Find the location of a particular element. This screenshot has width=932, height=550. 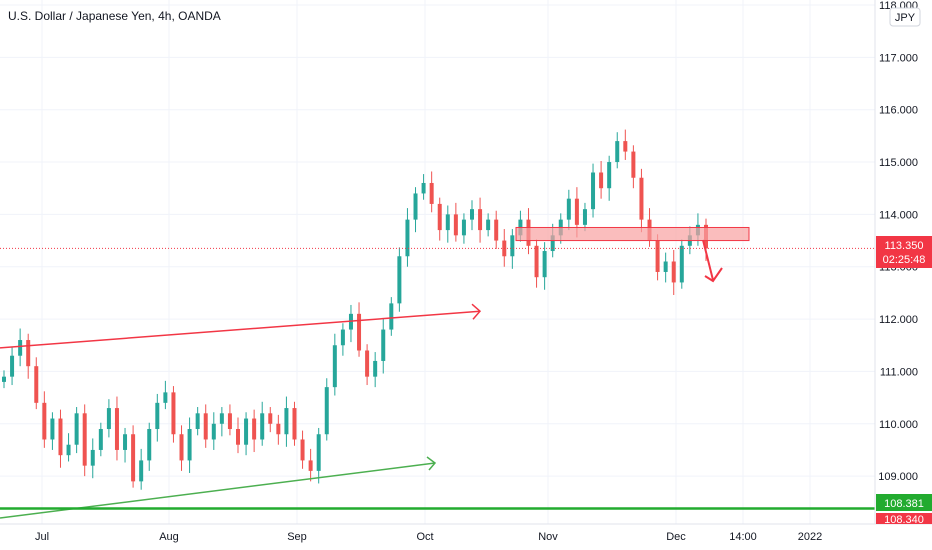

time-tick-label: Sep is located at coordinates (297, 537).